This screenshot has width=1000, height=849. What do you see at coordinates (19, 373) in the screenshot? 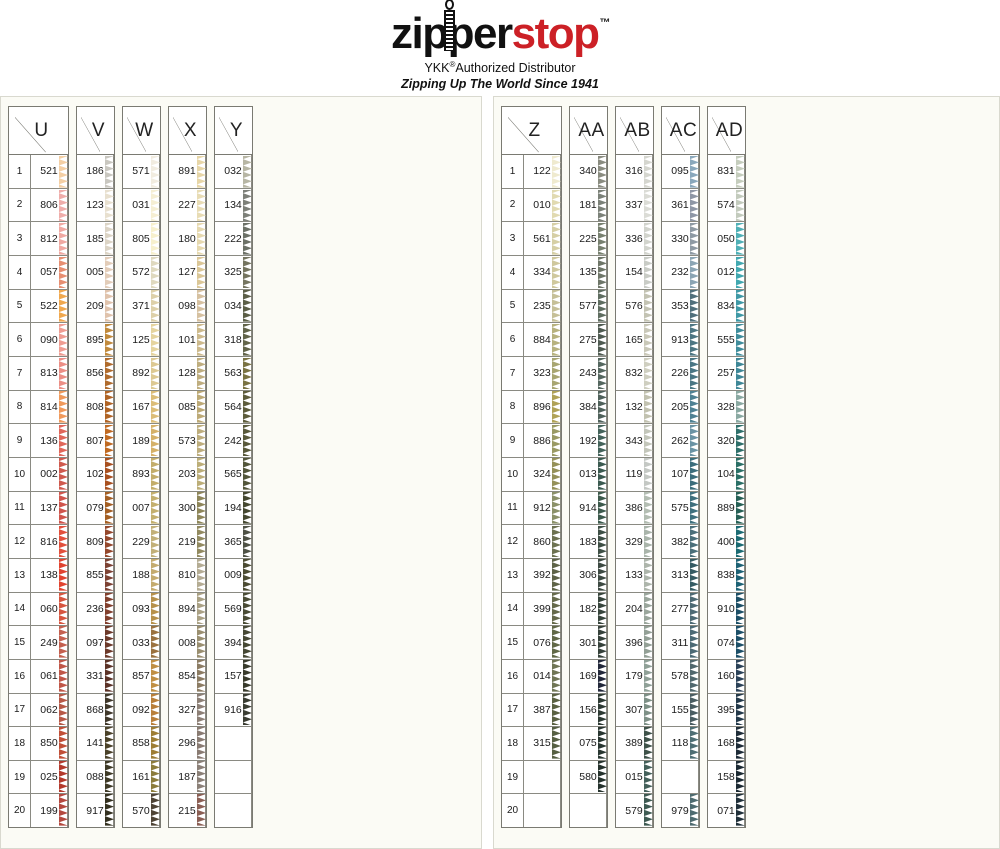
I see `row-number-cell: 7` at bounding box center [19, 373].